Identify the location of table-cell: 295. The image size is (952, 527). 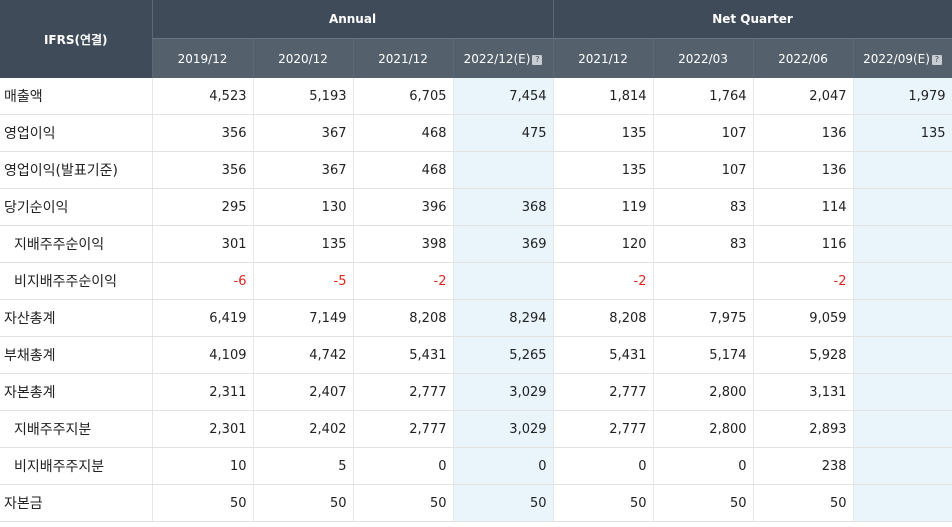
(203, 207).